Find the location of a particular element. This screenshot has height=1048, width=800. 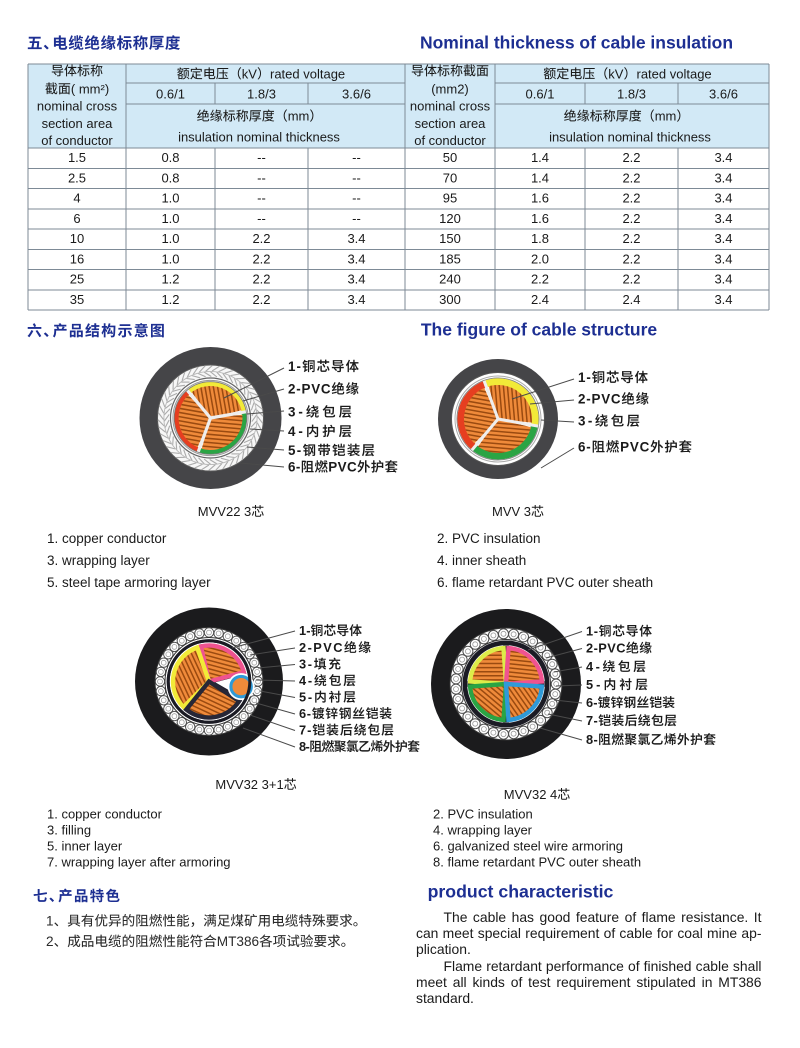

svg-text: 1.8 is located at coordinates (540, 238).